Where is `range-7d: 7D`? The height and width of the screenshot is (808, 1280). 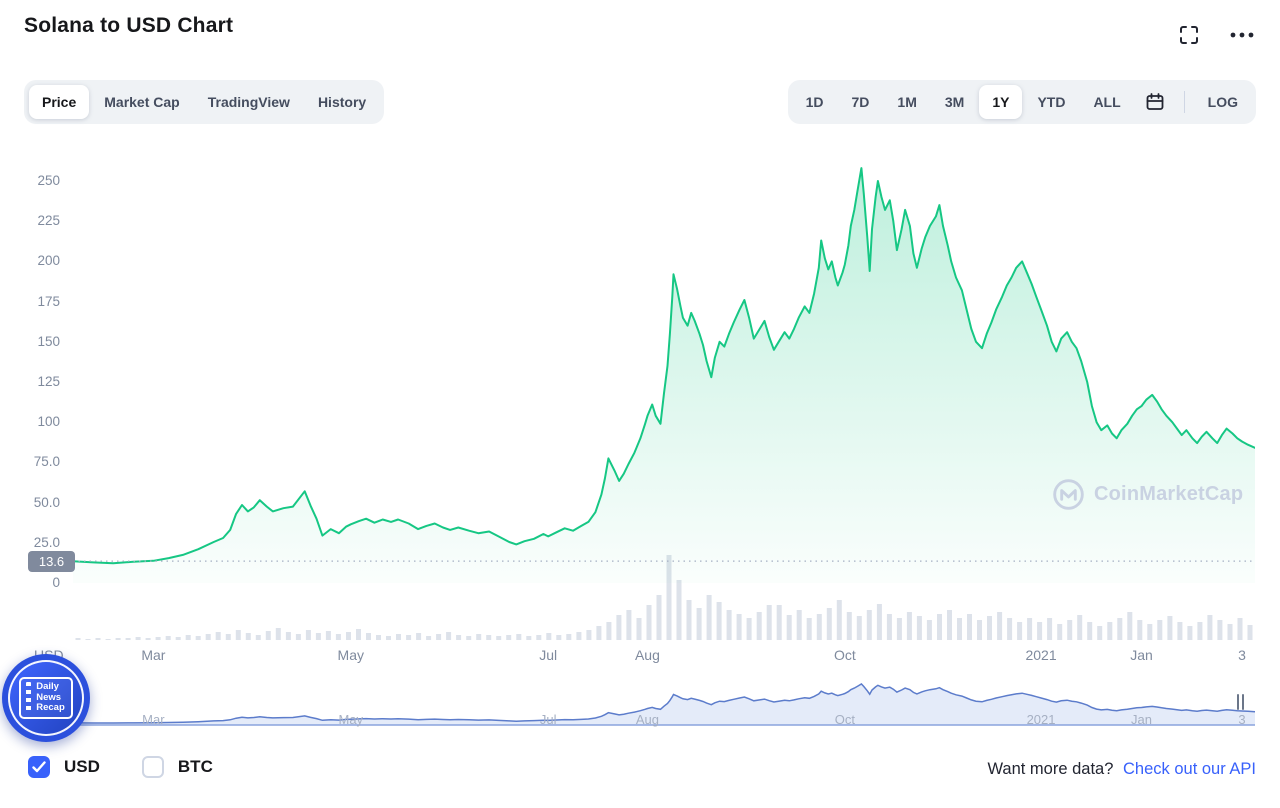 range-7d: 7D is located at coordinates (861, 102).